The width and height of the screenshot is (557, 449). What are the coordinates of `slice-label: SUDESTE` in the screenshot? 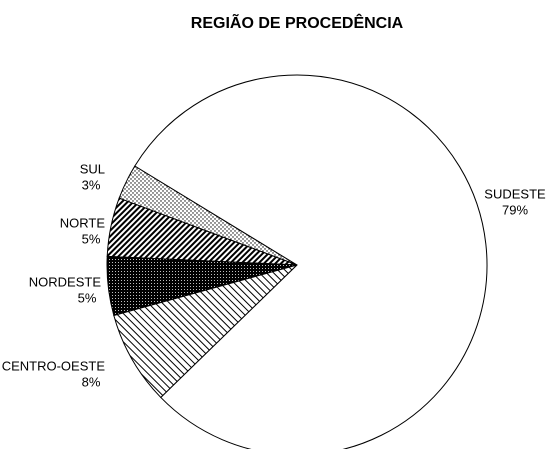 It's located at (515, 193).